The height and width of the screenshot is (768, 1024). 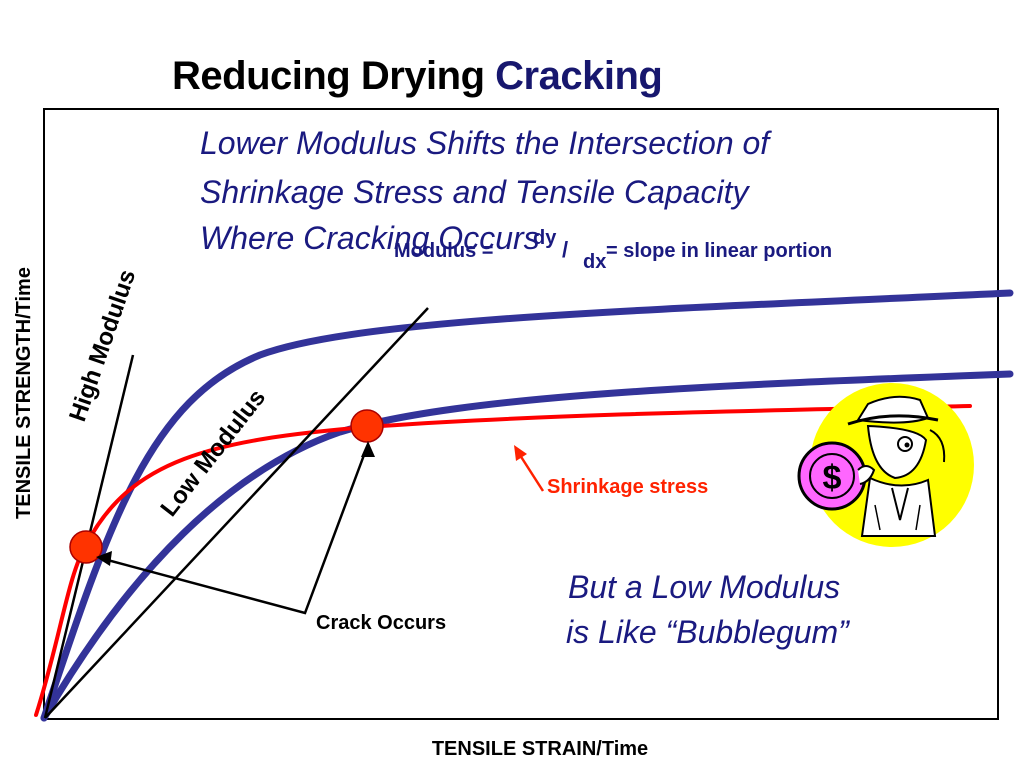 What do you see at coordinates (708, 632) in the screenshot?
I see `bubblegum-line-2: is Like “Bubblegum”` at bounding box center [708, 632].